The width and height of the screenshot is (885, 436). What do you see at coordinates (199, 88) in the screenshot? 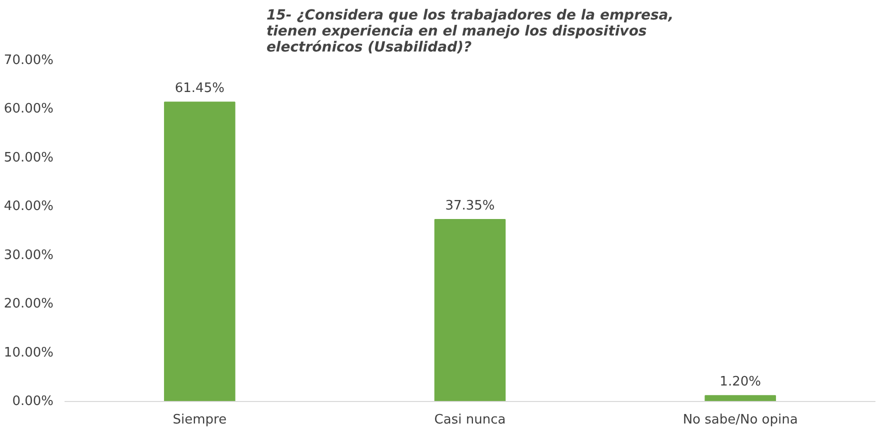
I see `data-label: 61.45%` at bounding box center [199, 88].